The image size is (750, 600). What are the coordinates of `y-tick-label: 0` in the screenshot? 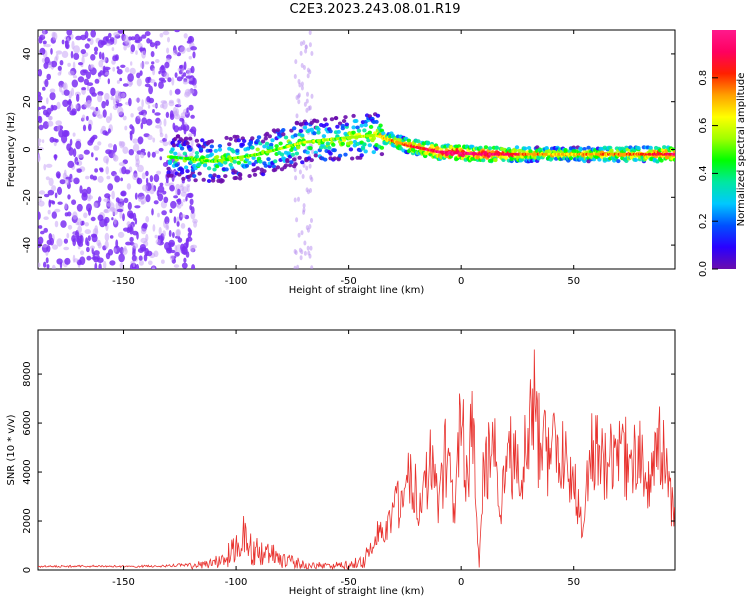 It's located at (27, 570).